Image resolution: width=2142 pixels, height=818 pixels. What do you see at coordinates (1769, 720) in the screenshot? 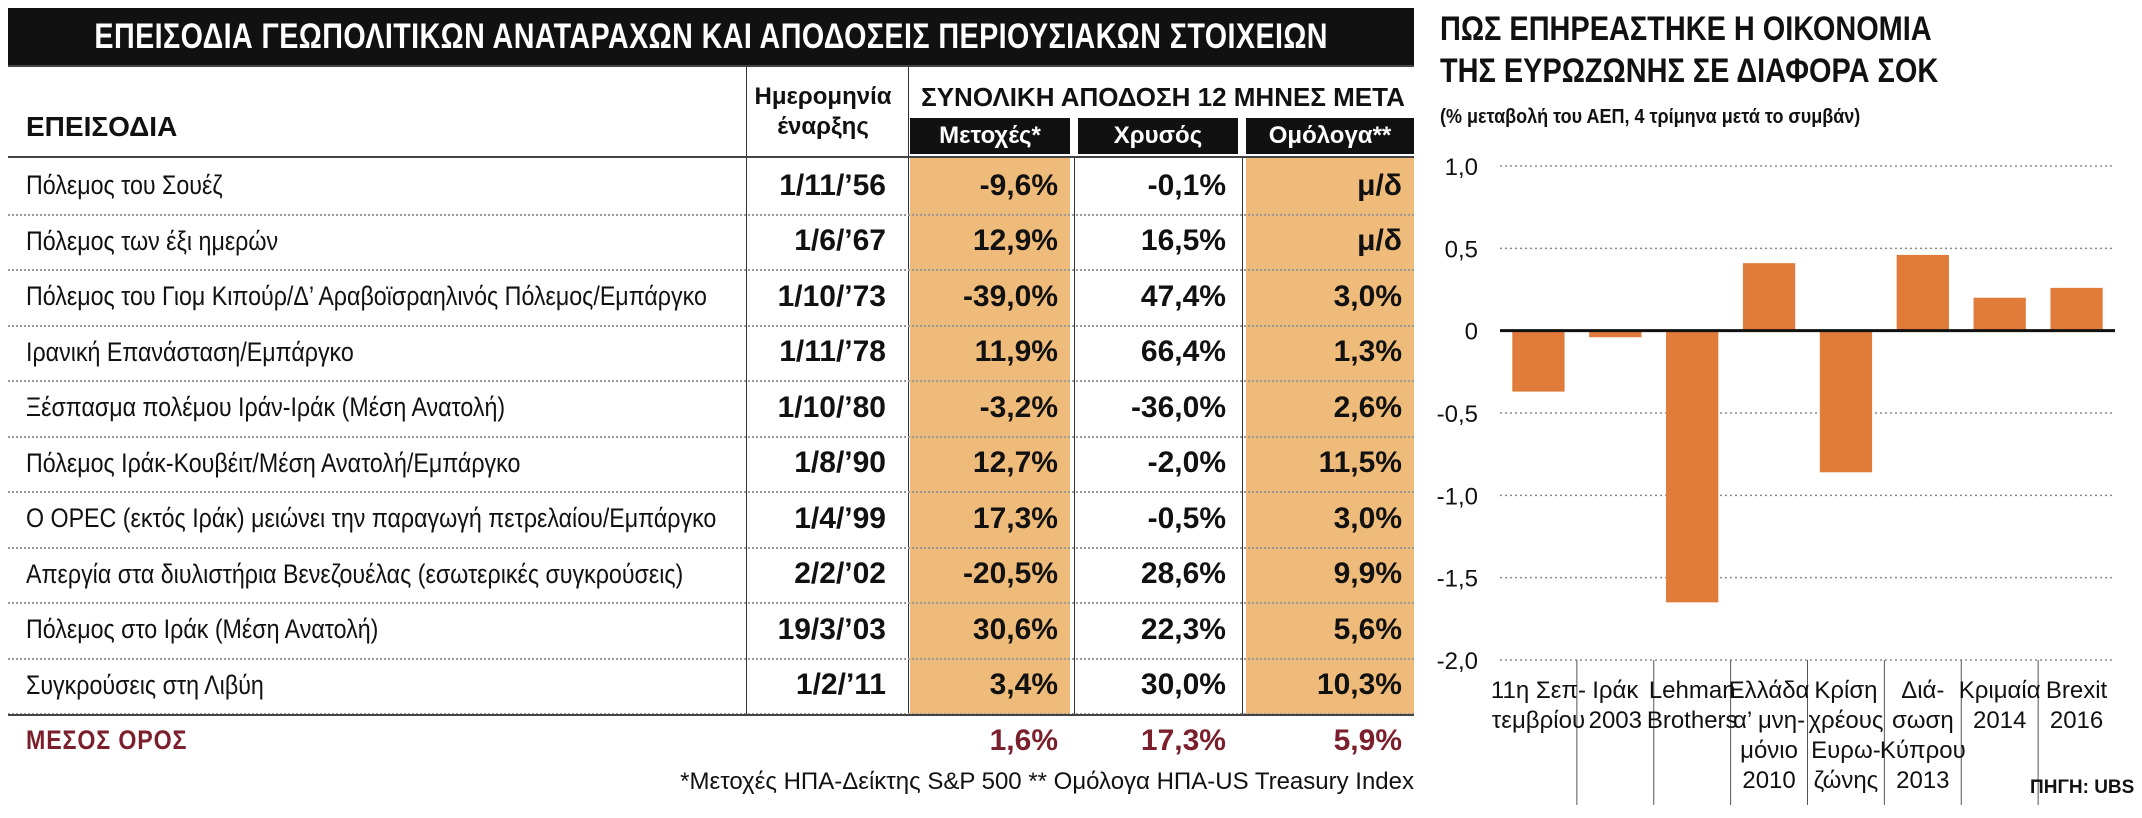
I see `x-category-label: α’ μνη-` at bounding box center [1769, 720].